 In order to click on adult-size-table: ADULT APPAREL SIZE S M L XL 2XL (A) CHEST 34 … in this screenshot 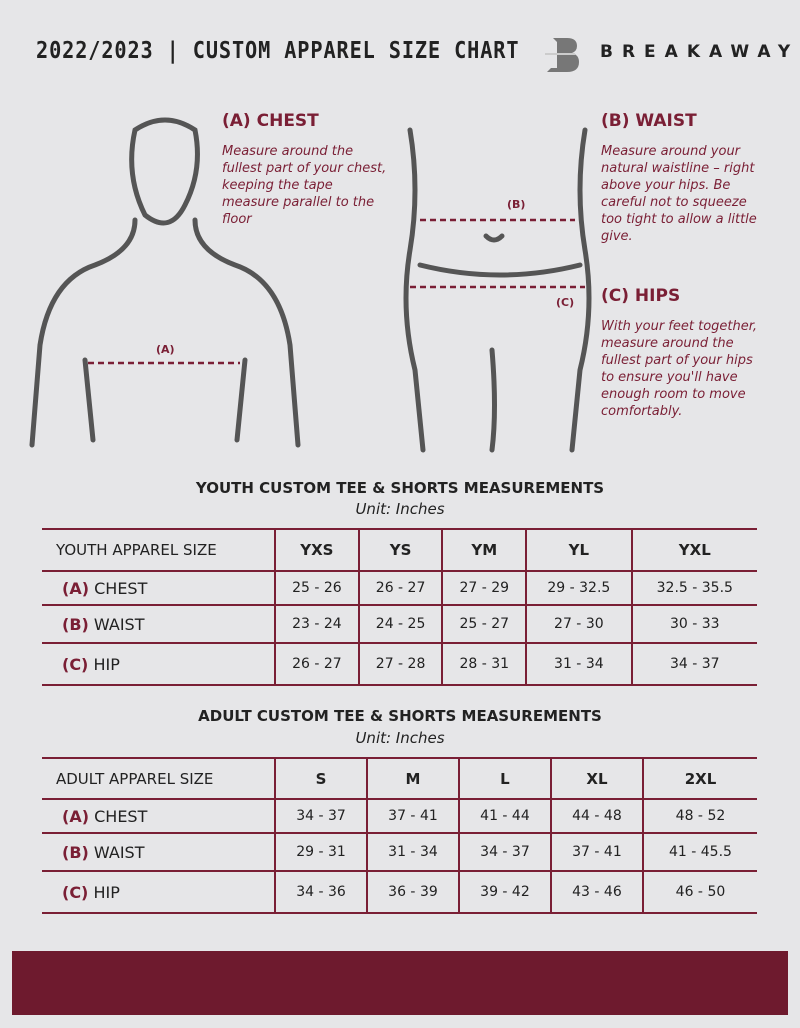, I will do `click(399, 835)`.